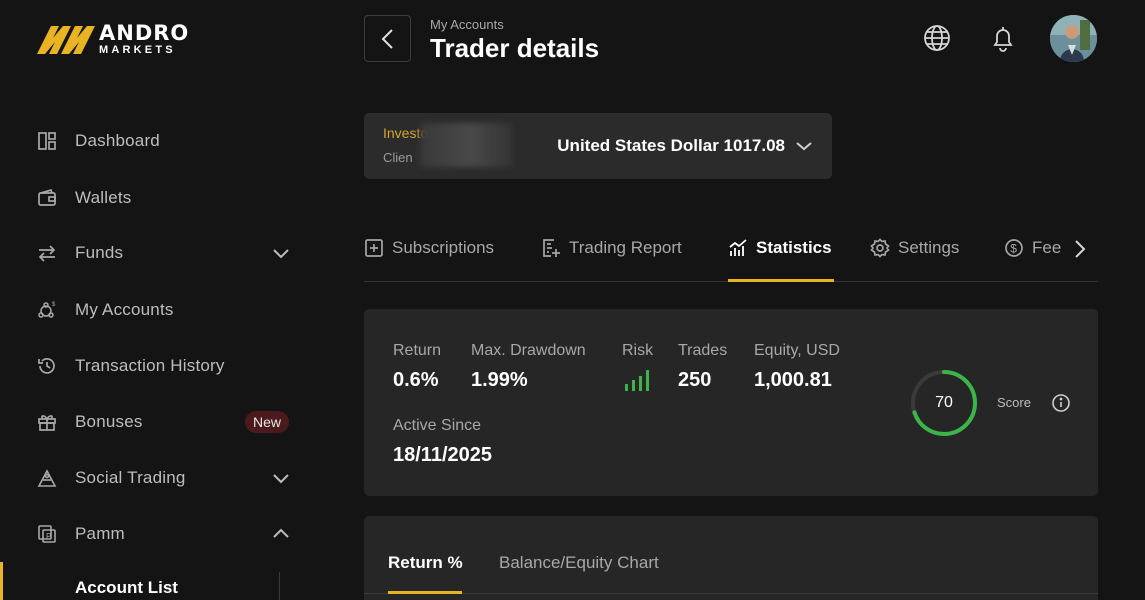  What do you see at coordinates (794, 247) in the screenshot?
I see `tab-label: Statistics` at bounding box center [794, 247].